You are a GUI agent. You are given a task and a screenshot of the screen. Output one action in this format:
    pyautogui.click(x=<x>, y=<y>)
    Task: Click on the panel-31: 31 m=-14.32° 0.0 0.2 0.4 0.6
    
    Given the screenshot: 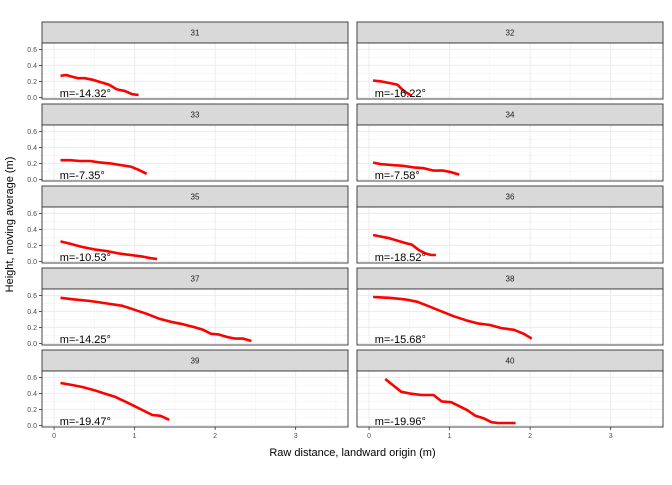 What is the action you would take?
    pyautogui.click(x=188, y=61)
    